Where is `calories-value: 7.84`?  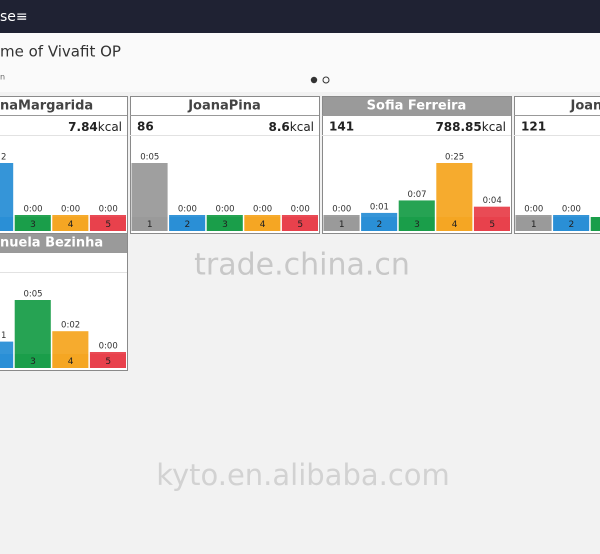
calories-value: 7.84 is located at coordinates (83, 127).